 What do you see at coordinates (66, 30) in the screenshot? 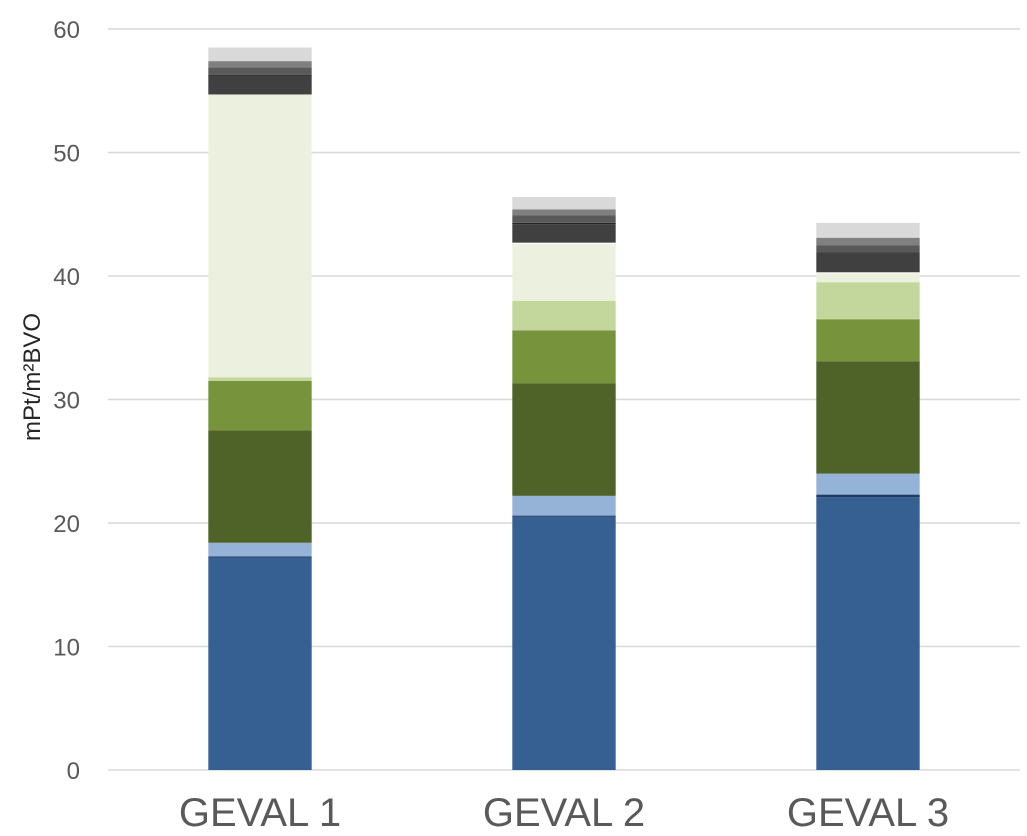
I see `y-tick-label: 60` at bounding box center [66, 30].